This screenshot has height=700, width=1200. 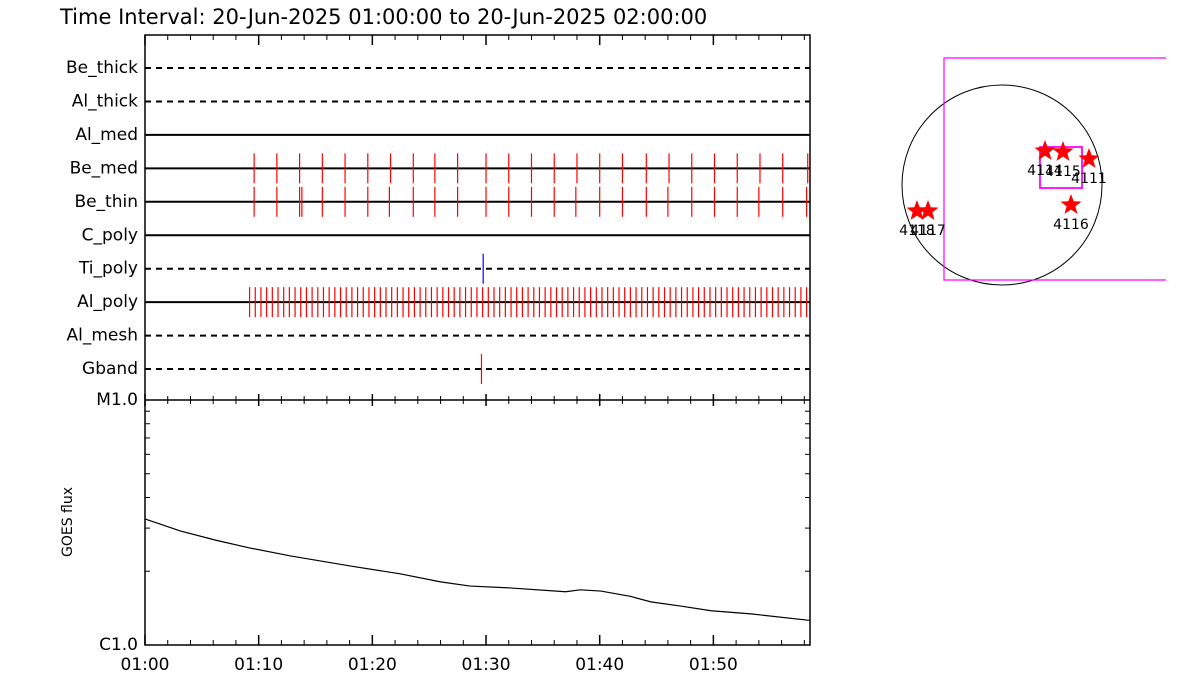 What do you see at coordinates (145, 665) in the screenshot?
I see `x-tick-label: 01:00` at bounding box center [145, 665].